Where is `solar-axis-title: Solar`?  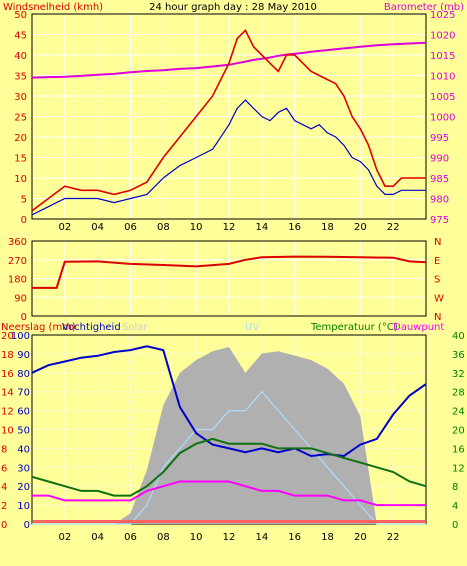 solar-axis-title: Solar is located at coordinates (135, 327).